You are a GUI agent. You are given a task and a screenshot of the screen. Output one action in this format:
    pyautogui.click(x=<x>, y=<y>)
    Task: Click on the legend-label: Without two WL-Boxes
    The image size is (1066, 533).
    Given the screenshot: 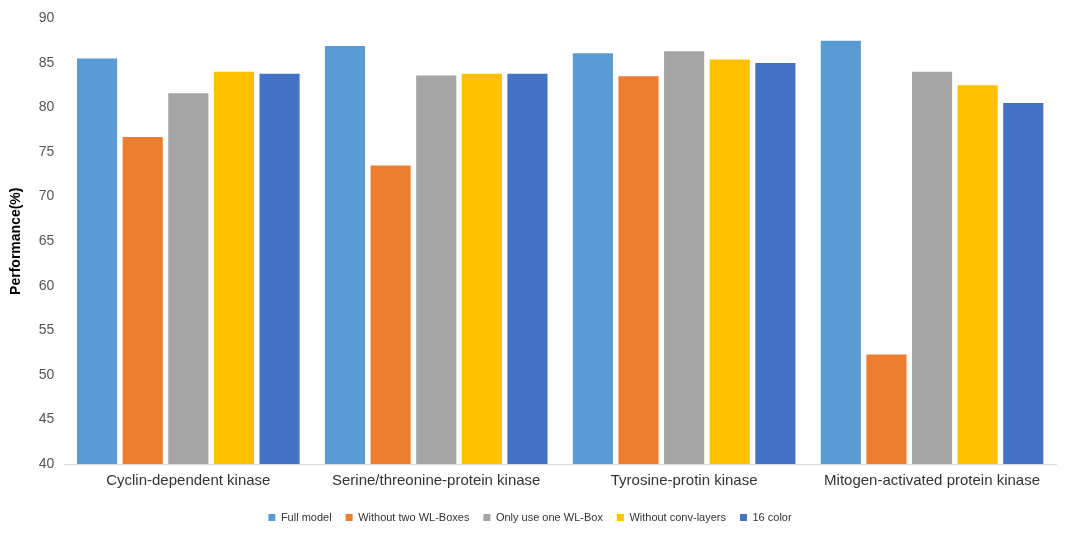 What is the action you would take?
    pyautogui.click(x=414, y=516)
    